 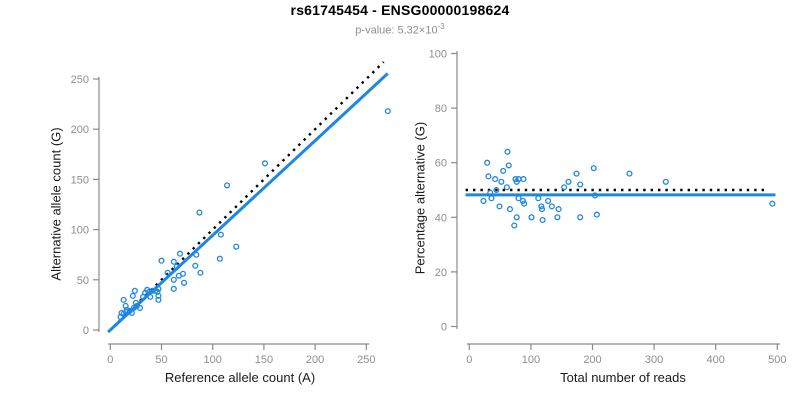 I want to click on y-axis-tick-label: 50, so click(x=83, y=281).